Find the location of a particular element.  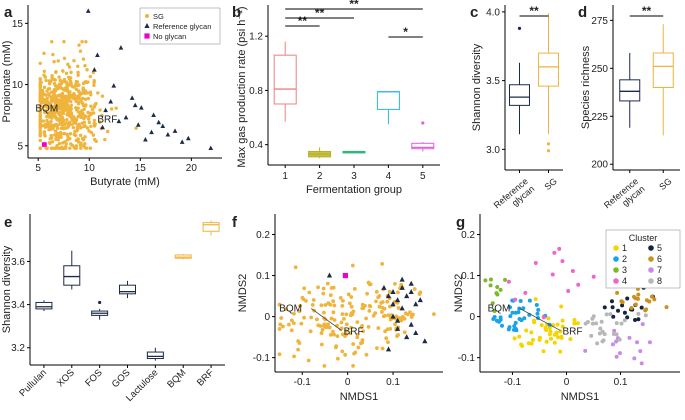

c-box is located at coordinates (519, 95).